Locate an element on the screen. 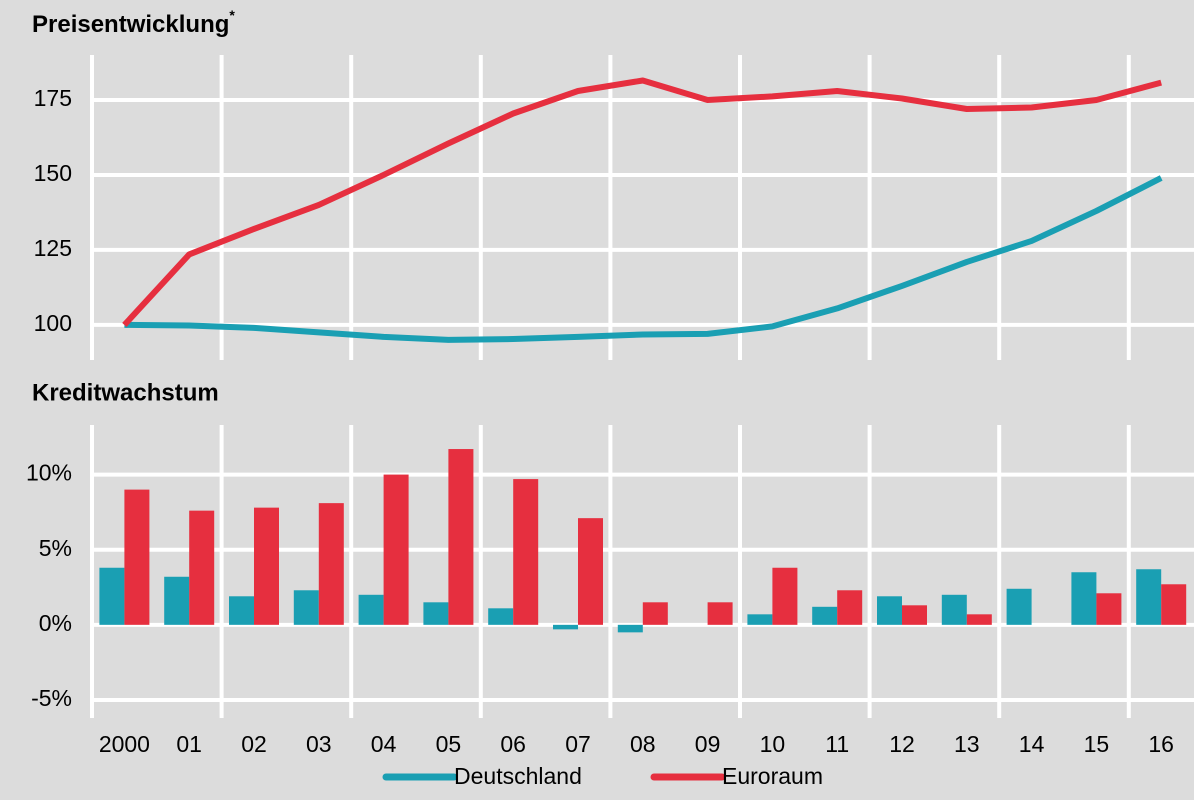  x-tick-label: 16 is located at coordinates (1161, 744).